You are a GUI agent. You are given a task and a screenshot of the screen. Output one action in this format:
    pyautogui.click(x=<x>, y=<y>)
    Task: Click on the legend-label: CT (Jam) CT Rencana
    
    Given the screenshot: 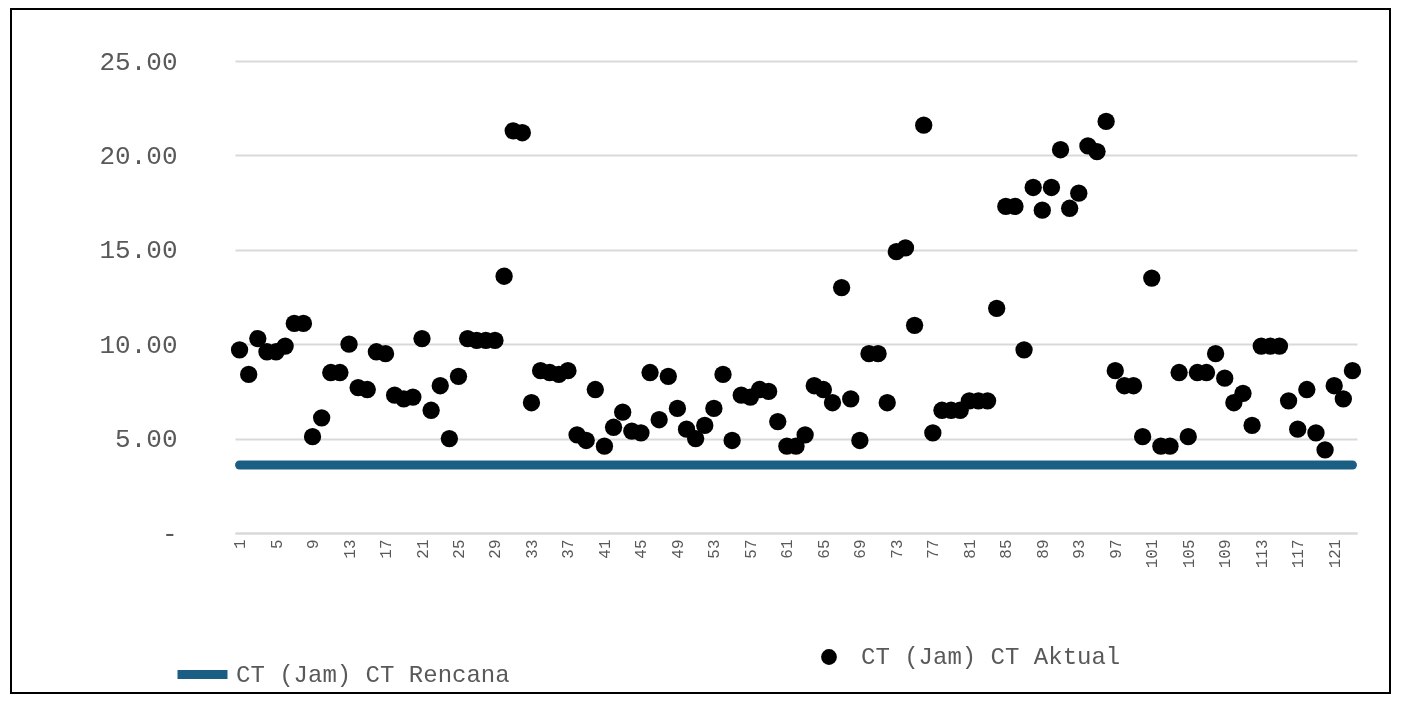 What is the action you would take?
    pyautogui.click(x=373, y=675)
    